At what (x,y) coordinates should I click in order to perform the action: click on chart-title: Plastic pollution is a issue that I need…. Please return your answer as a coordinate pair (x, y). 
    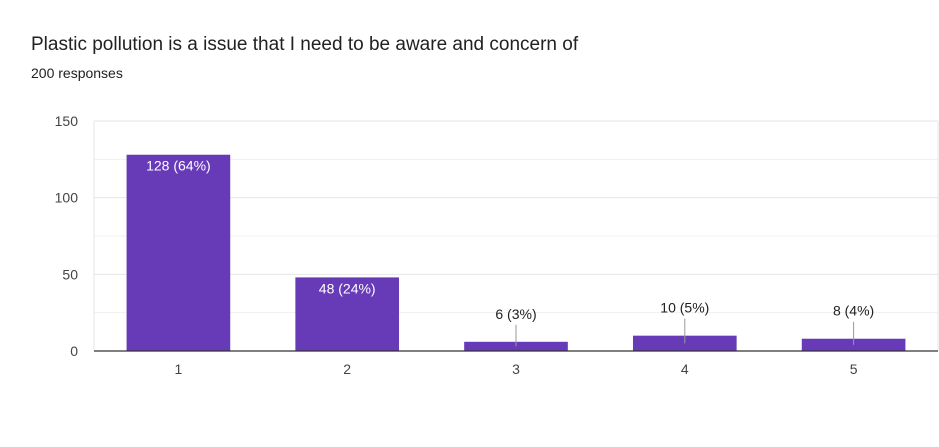
    Looking at the image, I should click on (305, 44).